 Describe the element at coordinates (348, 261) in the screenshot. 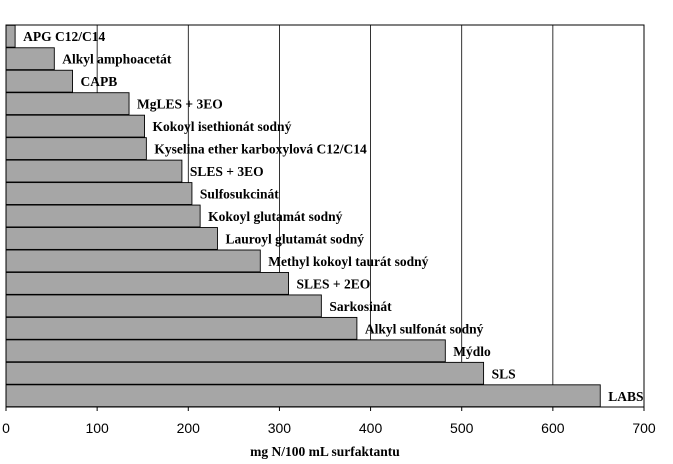

I see `bar-label: Methyl kokoyl taurát sodný` at that location.